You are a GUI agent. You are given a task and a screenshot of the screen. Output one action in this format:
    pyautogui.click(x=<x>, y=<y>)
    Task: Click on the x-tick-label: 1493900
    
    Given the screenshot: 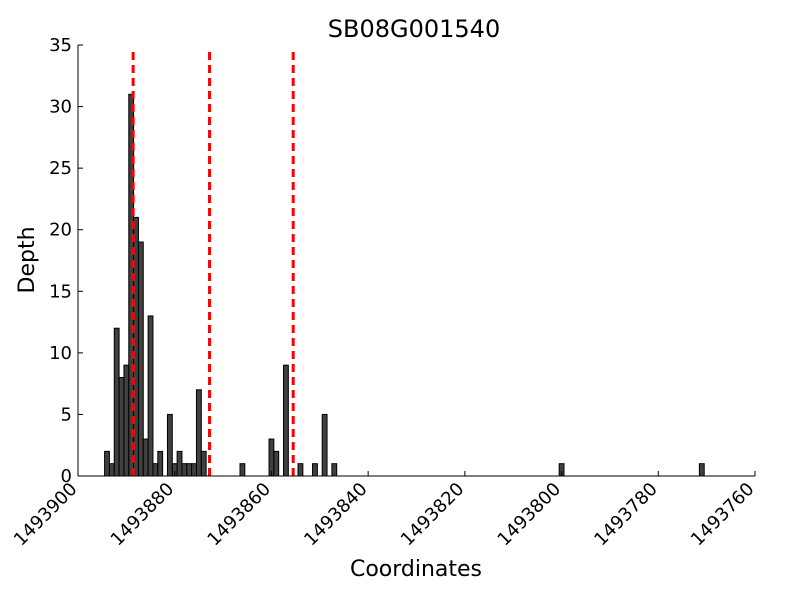 What is the action you would take?
    pyautogui.click(x=46, y=515)
    